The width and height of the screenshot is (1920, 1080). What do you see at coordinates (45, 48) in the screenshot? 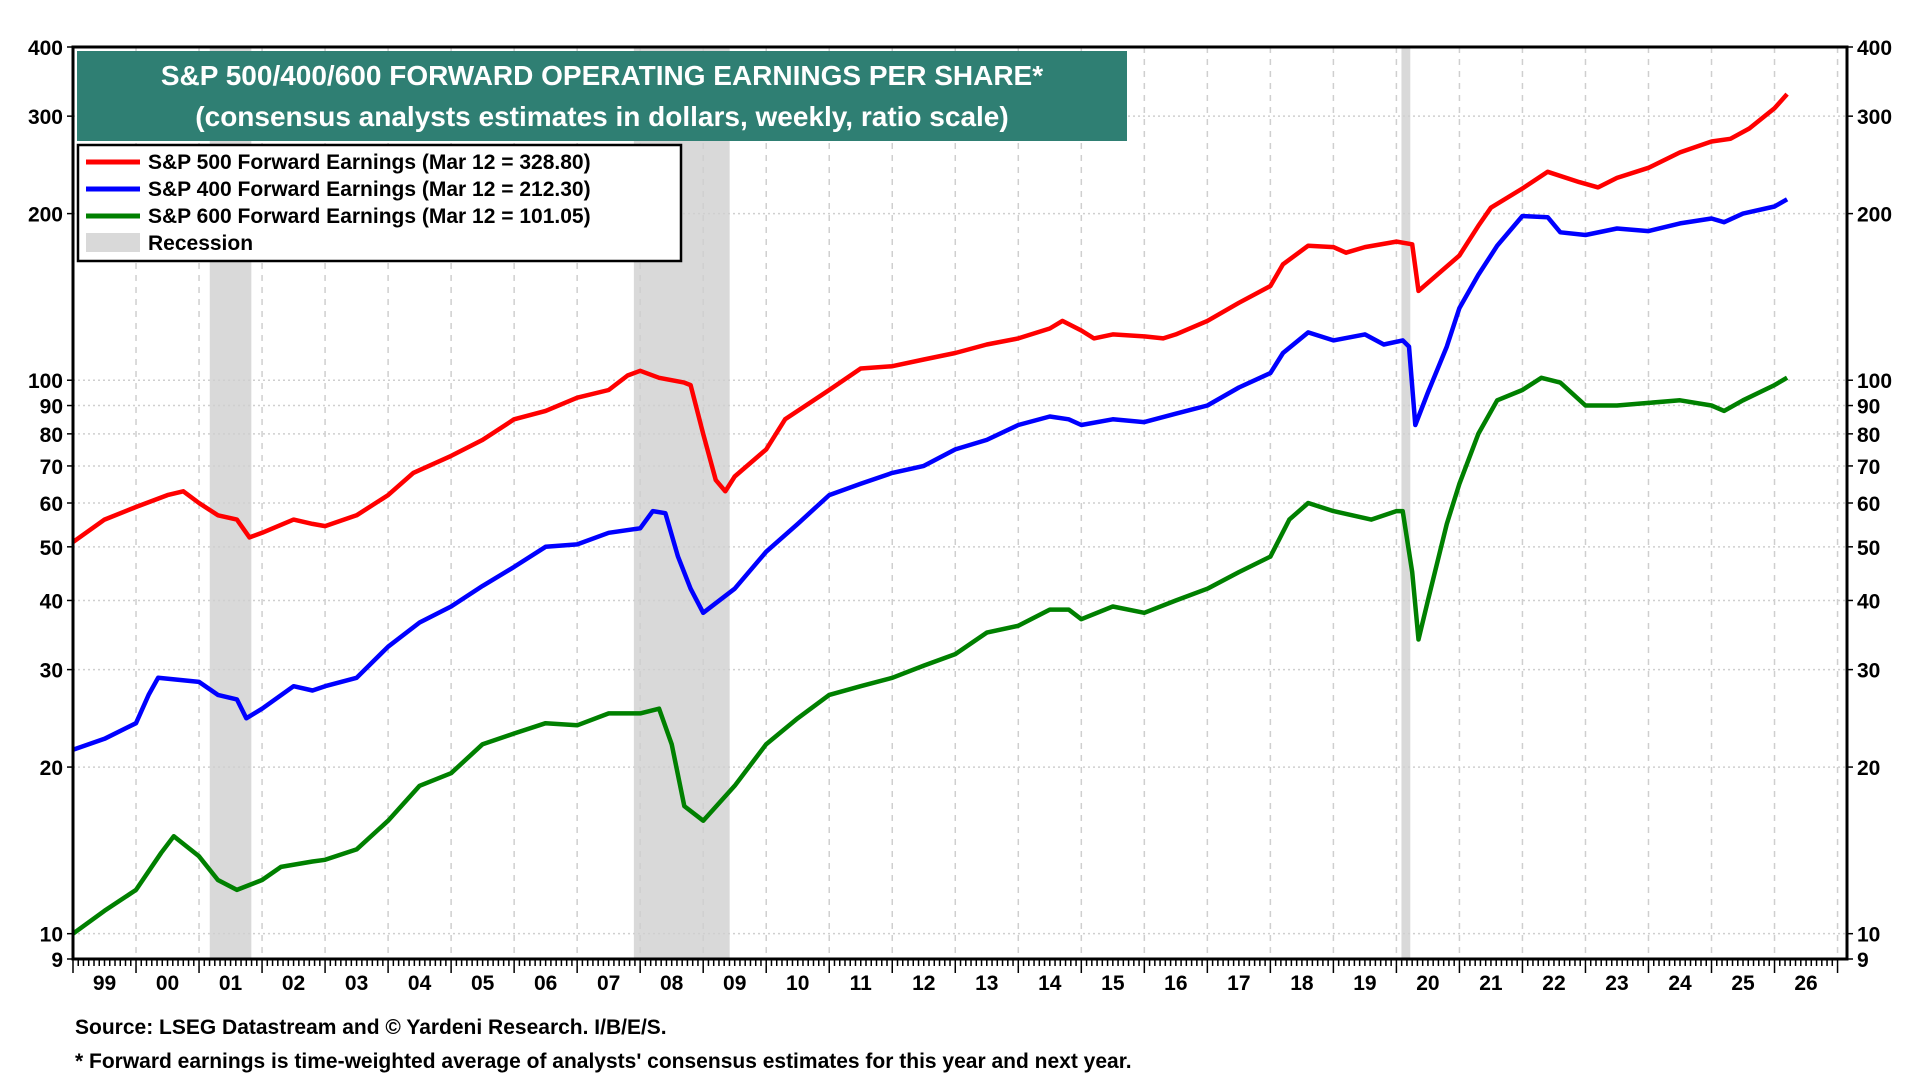
I see `y-tick-label-left: 400` at bounding box center [45, 48].